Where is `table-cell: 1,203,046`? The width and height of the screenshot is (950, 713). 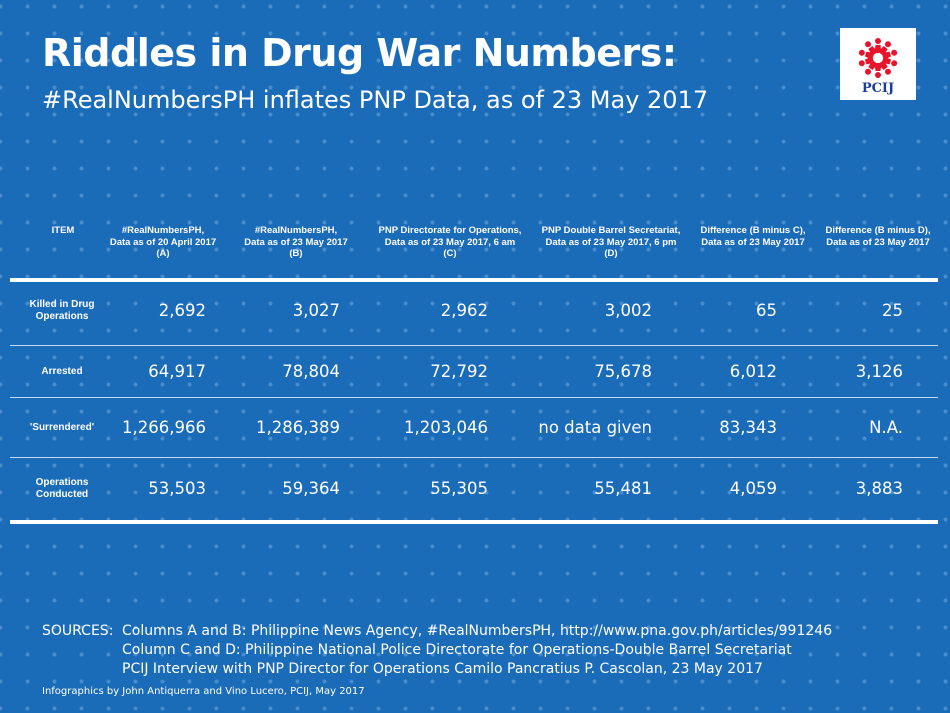 table-cell: 1,203,046 is located at coordinates (446, 427).